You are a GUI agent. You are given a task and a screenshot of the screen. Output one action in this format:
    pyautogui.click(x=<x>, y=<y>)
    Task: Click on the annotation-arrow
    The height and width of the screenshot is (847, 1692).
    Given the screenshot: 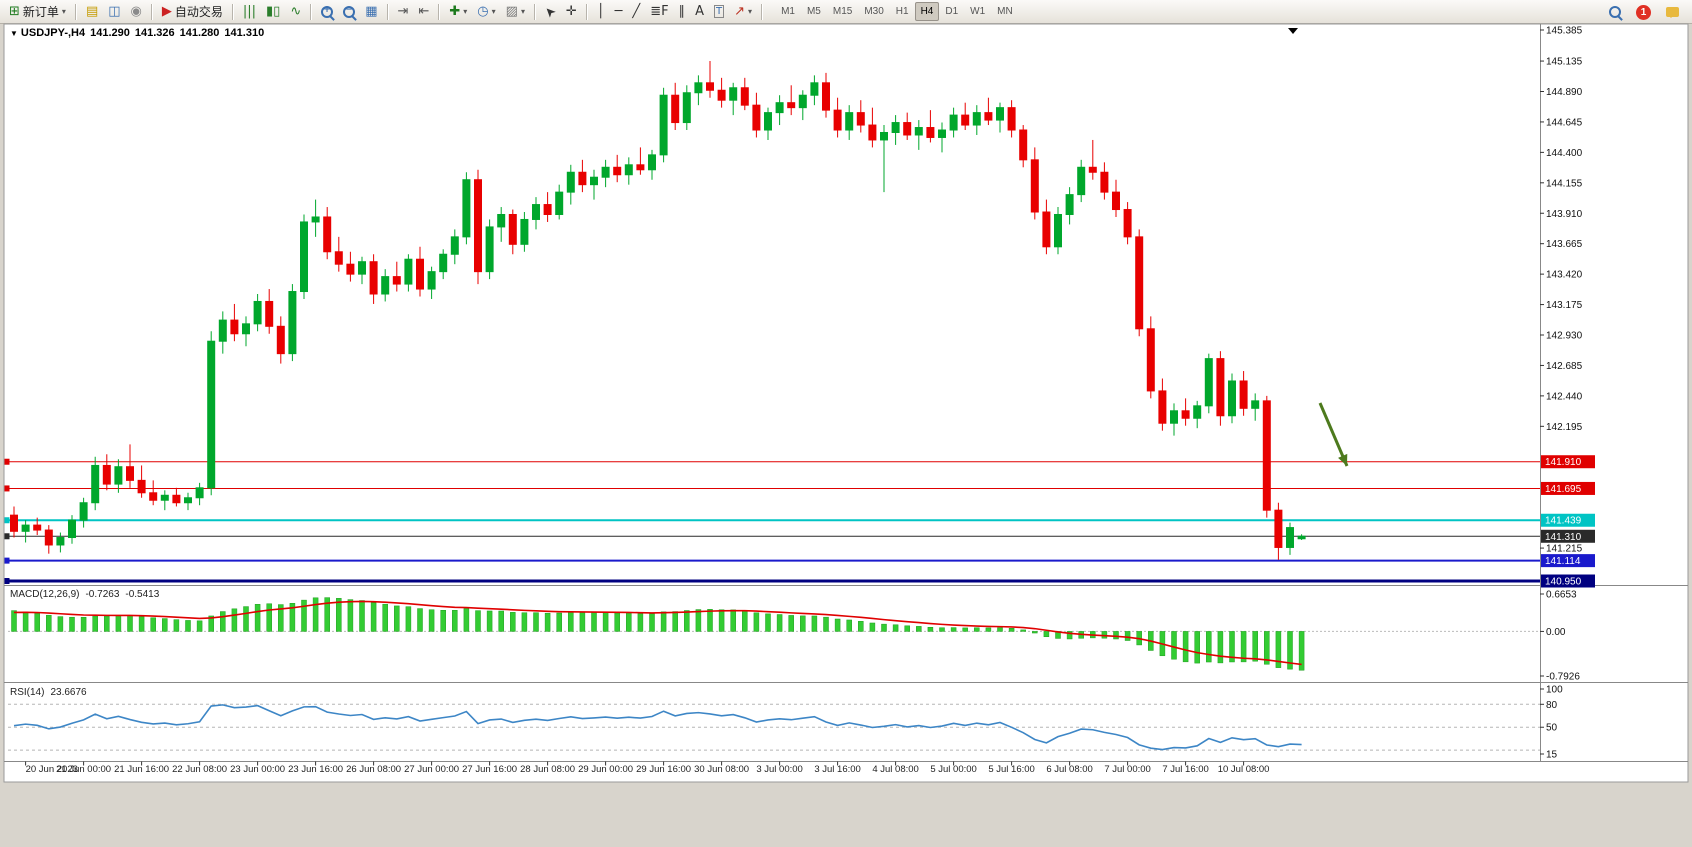 What is the action you would take?
    pyautogui.click(x=1333, y=434)
    